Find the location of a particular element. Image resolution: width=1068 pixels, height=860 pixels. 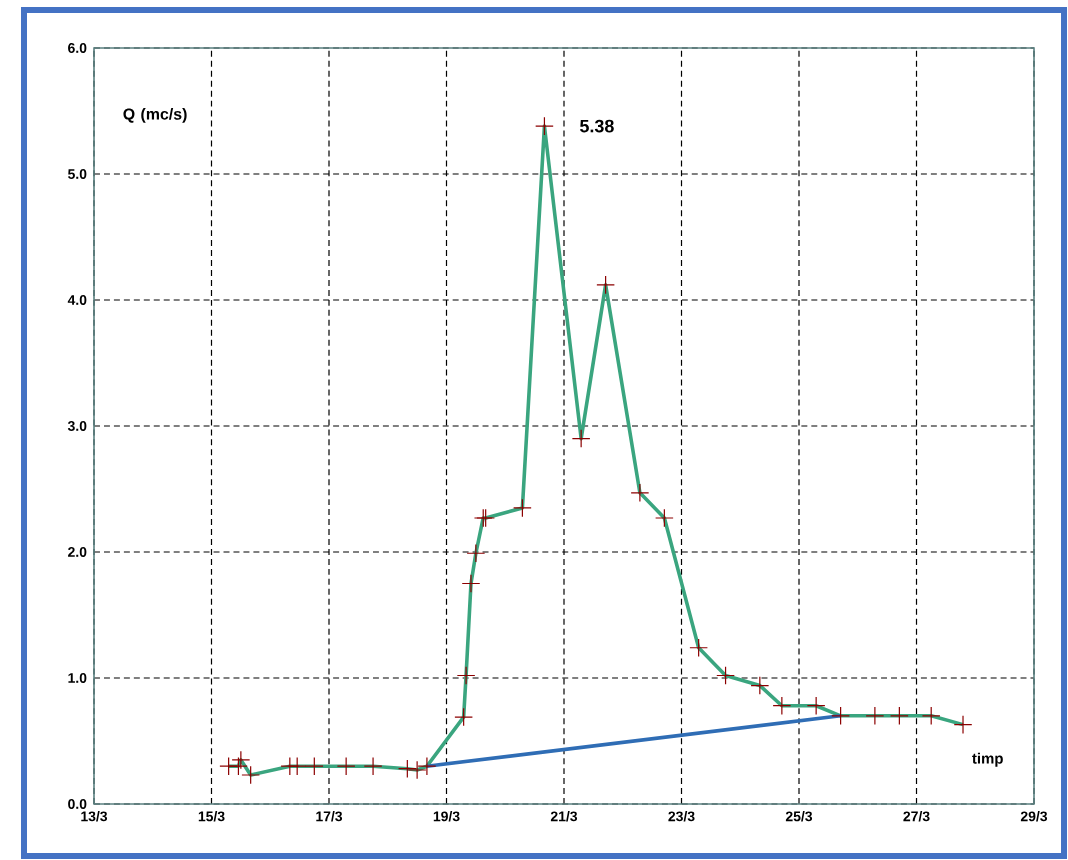

annotation: 5.38 is located at coordinates (597, 126).